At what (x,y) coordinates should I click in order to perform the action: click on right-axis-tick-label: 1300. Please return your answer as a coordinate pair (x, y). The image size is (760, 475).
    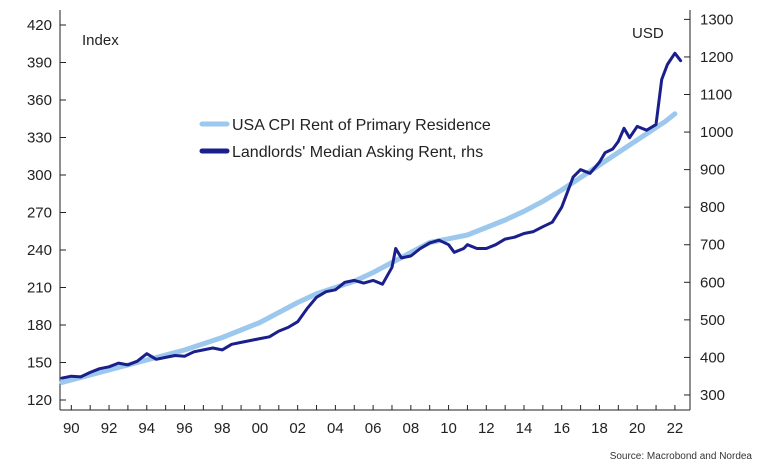
    Looking at the image, I should click on (716, 19).